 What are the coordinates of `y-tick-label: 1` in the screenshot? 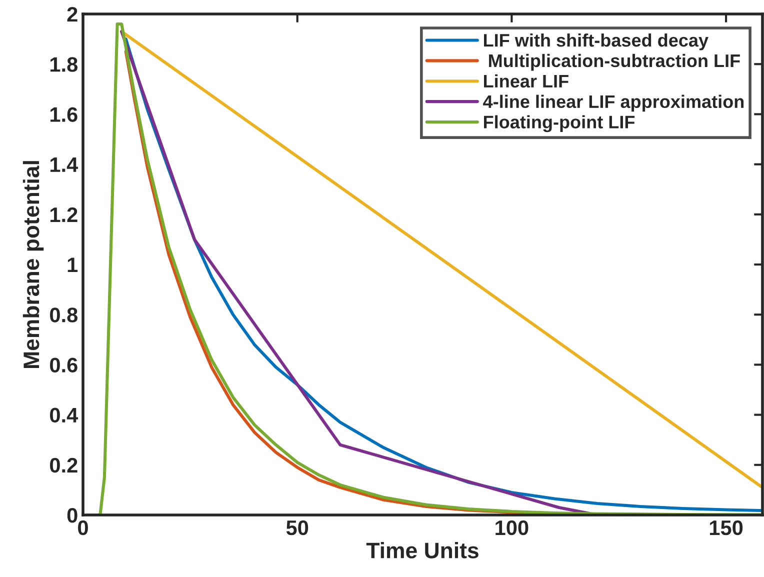 It's located at (73, 265).